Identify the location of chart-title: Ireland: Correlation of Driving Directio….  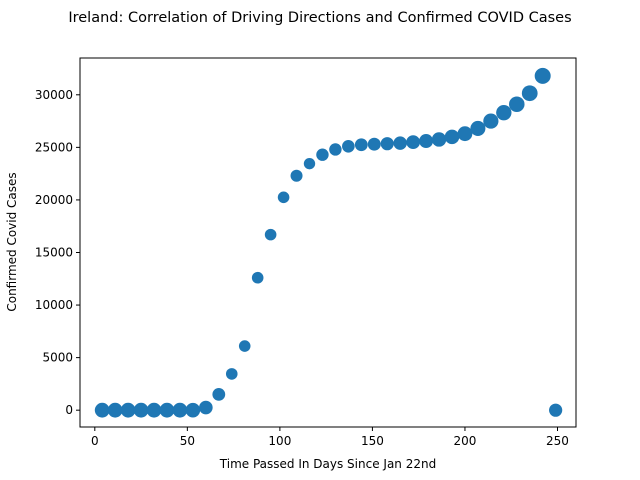
(319, 18).